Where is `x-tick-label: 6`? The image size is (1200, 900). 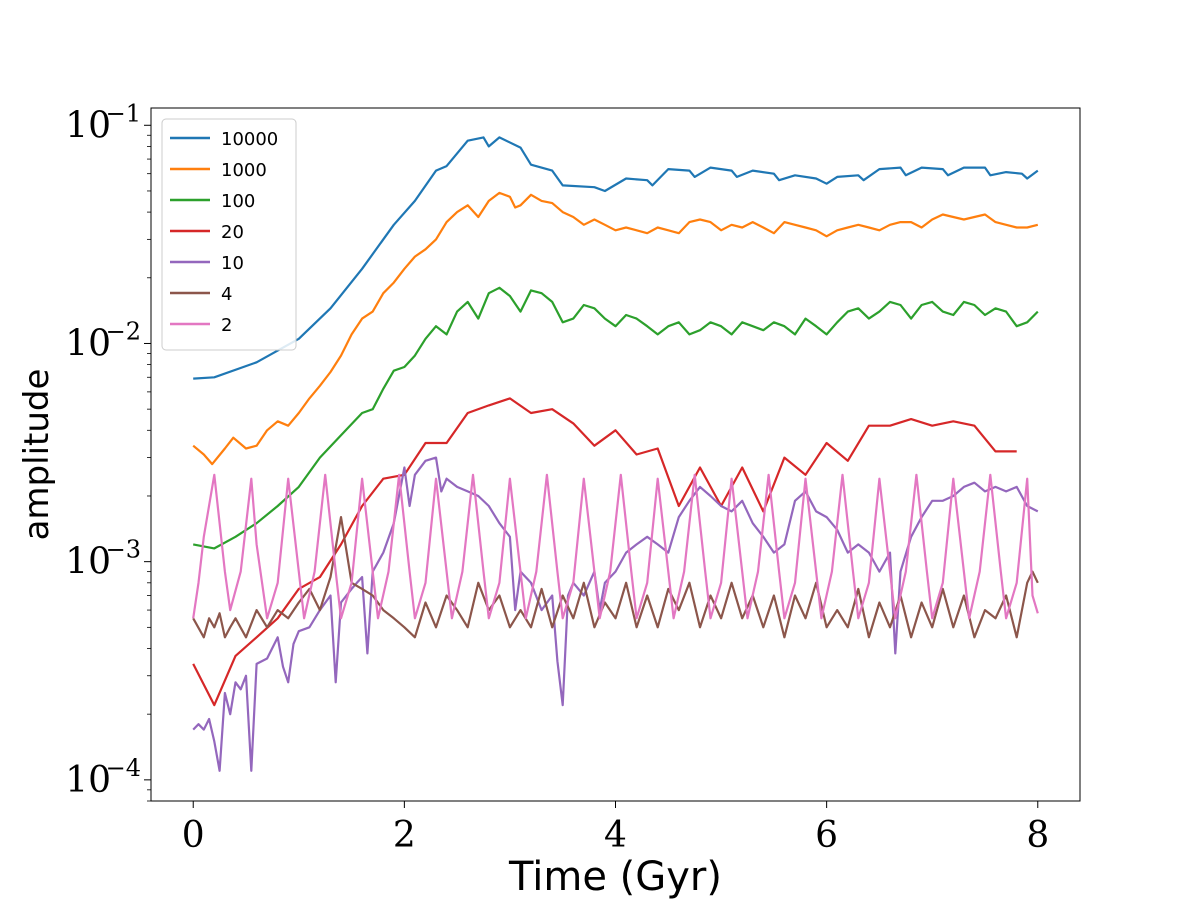
x-tick-label: 6 is located at coordinates (826, 835).